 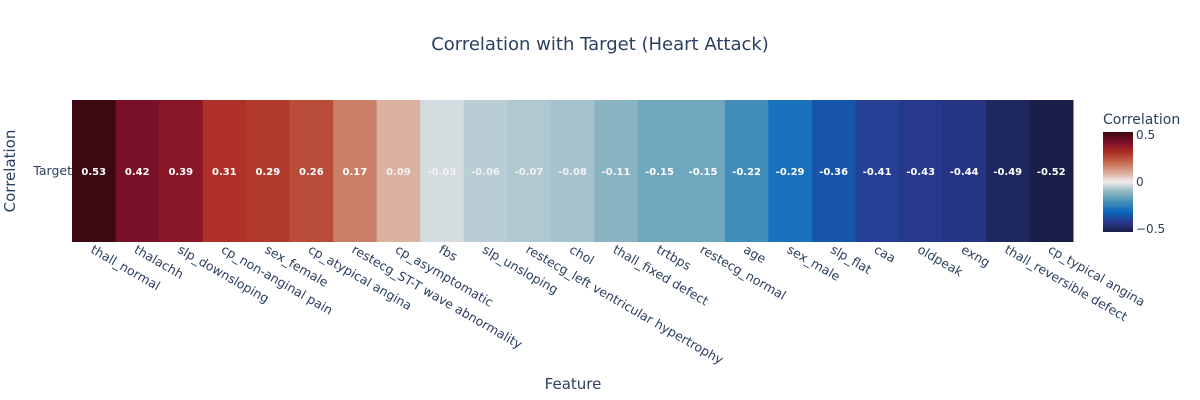 I want to click on cell-value-label: -0.36, so click(x=833, y=172).